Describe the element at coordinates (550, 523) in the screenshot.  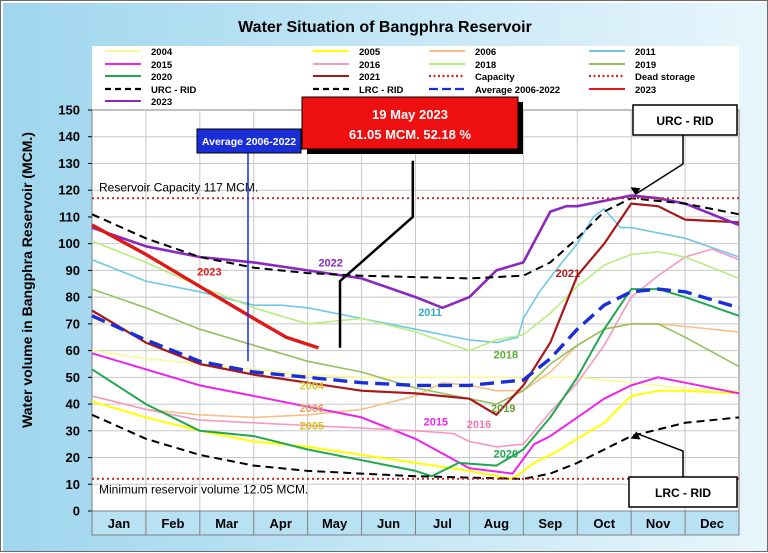
I see `x-tick-label-sep: Sep` at that location.